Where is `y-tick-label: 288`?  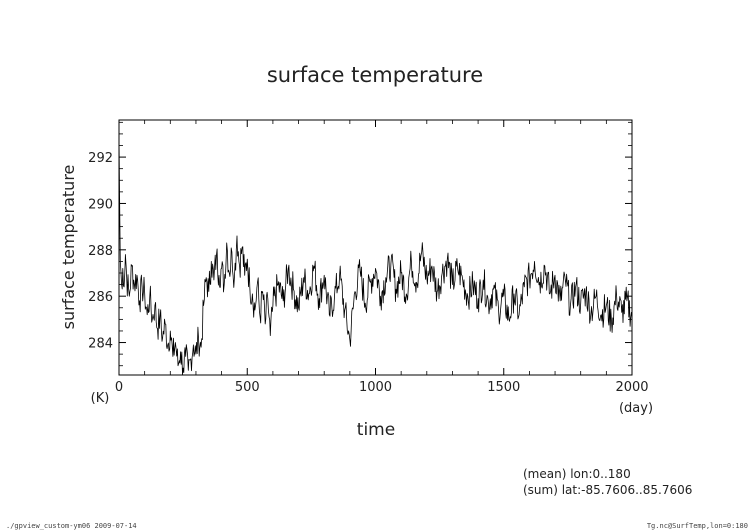 y-tick-label: 288 is located at coordinates (100, 251).